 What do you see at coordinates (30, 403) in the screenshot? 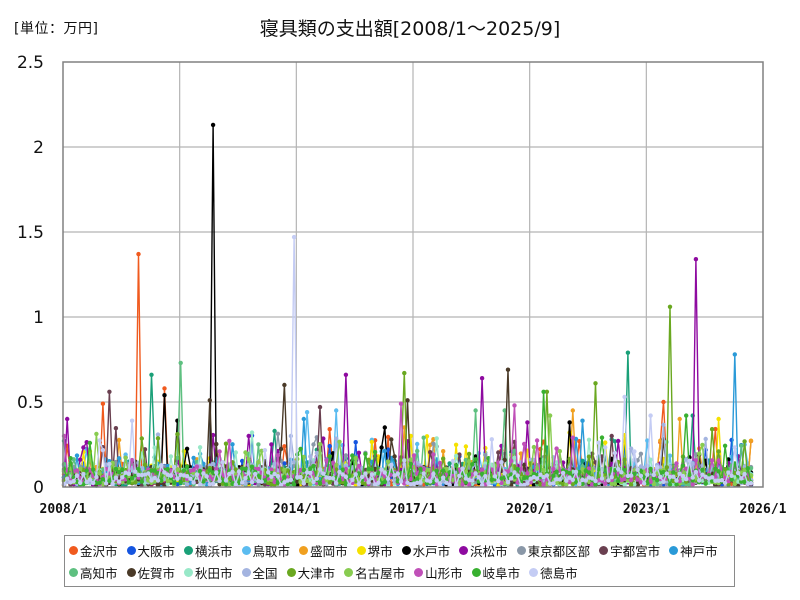
I see `y-tick-label: 0.5` at bounding box center [30, 403].